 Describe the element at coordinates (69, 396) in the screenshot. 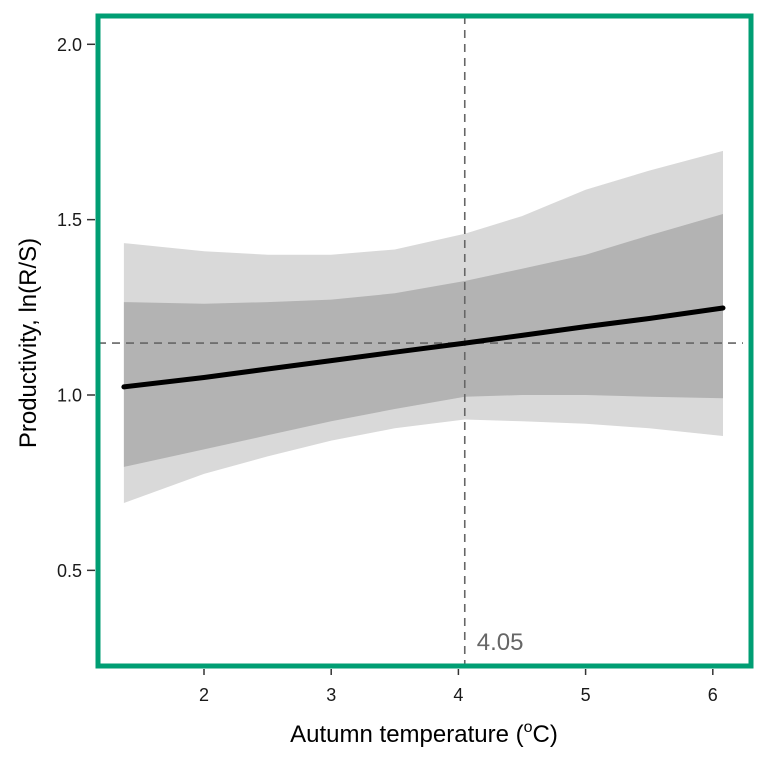

I see `y-tick-label: 1.0` at that location.